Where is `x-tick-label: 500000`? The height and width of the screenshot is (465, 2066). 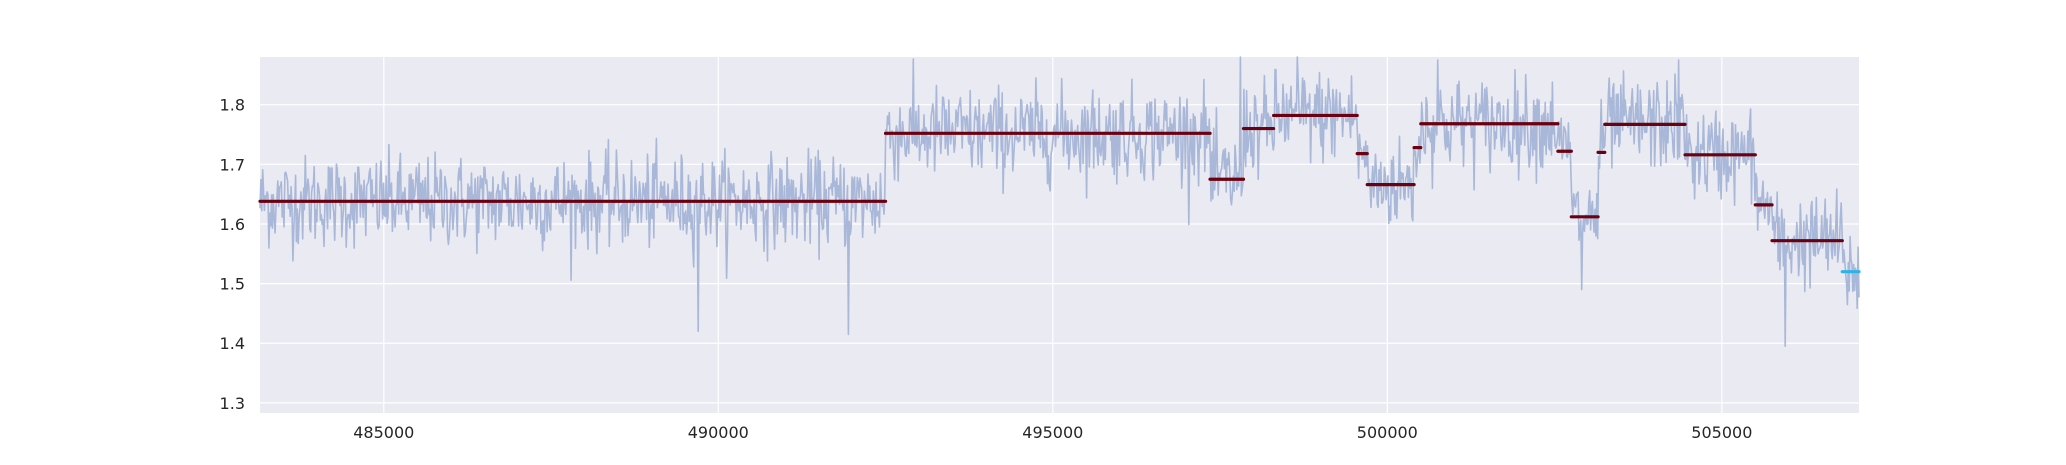 x-tick-label: 500000 is located at coordinates (1387, 432).